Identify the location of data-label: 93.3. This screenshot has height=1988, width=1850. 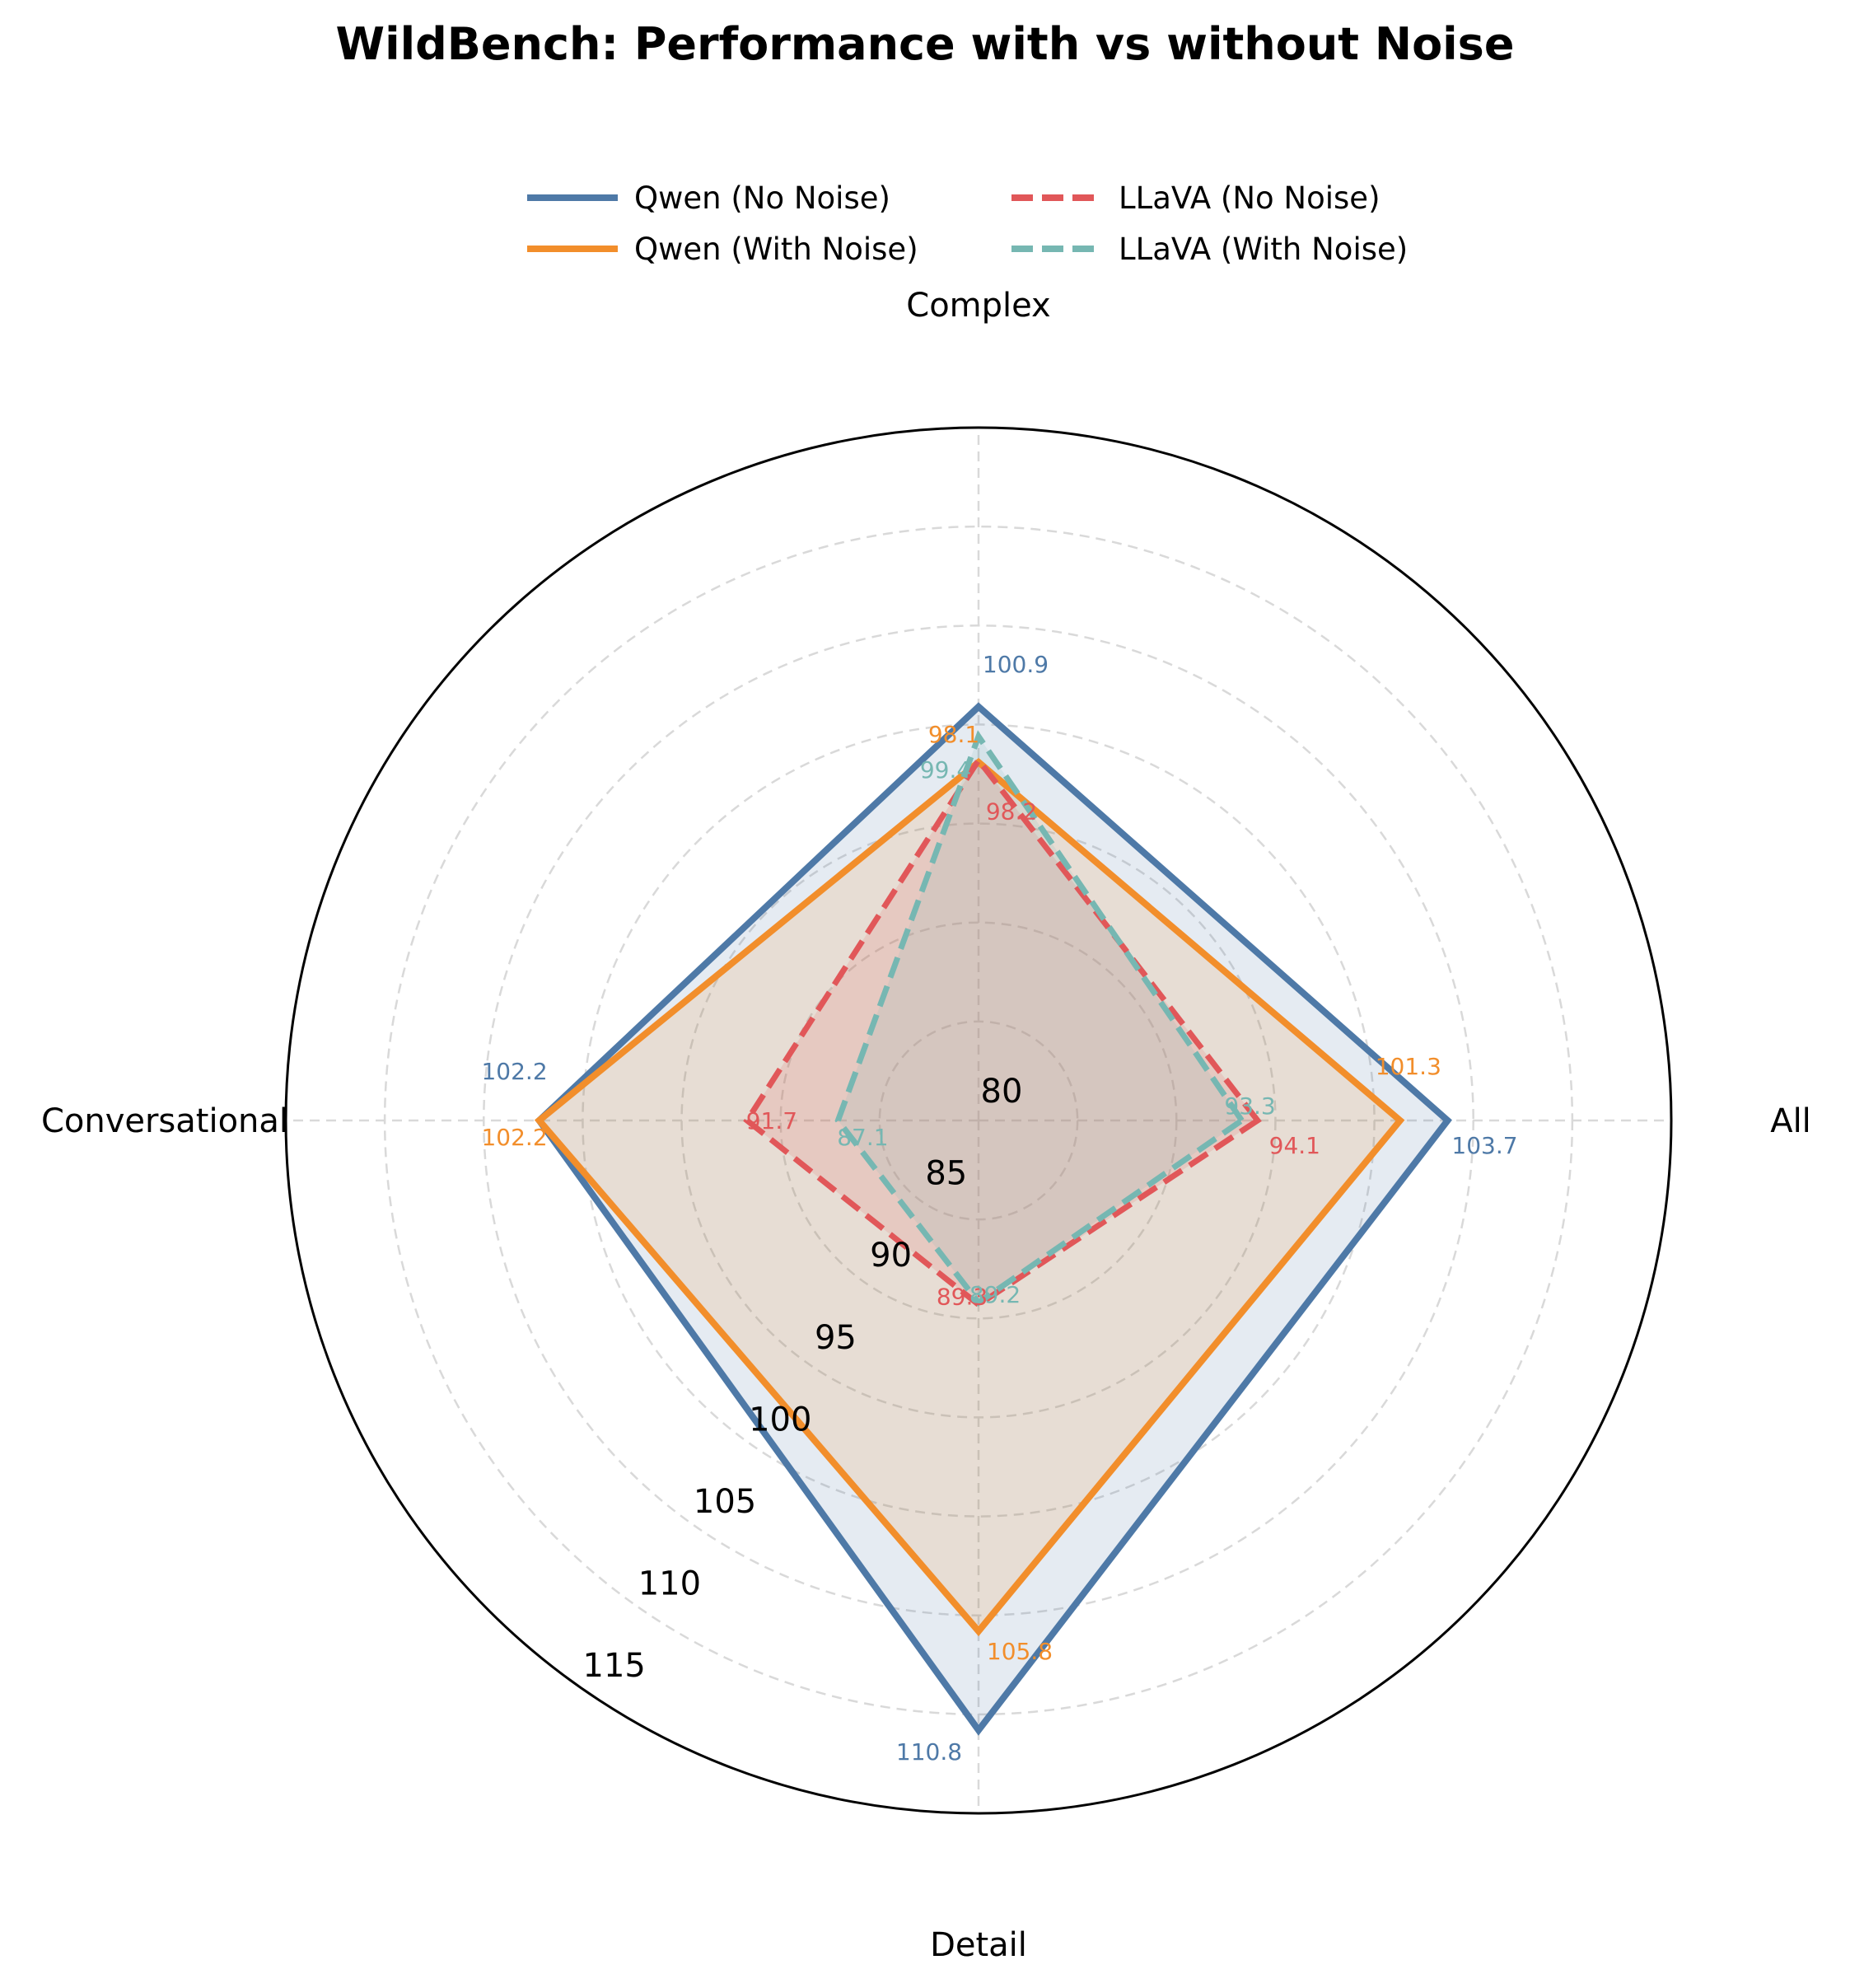
(1249, 1106).